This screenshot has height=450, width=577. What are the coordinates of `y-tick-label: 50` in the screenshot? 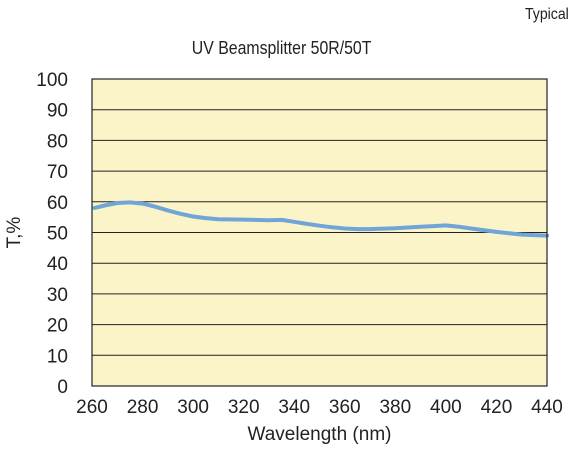 It's located at (57, 234).